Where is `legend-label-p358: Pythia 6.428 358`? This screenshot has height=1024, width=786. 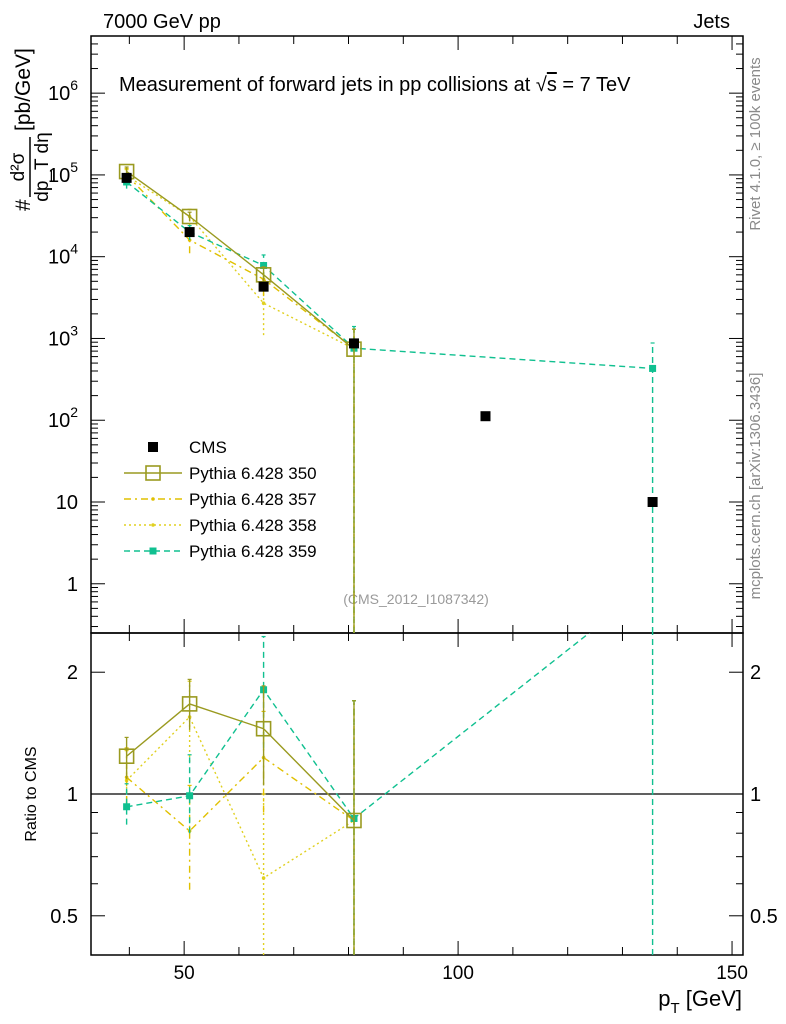 legend-label-p358: Pythia 6.428 358 is located at coordinates (253, 525).